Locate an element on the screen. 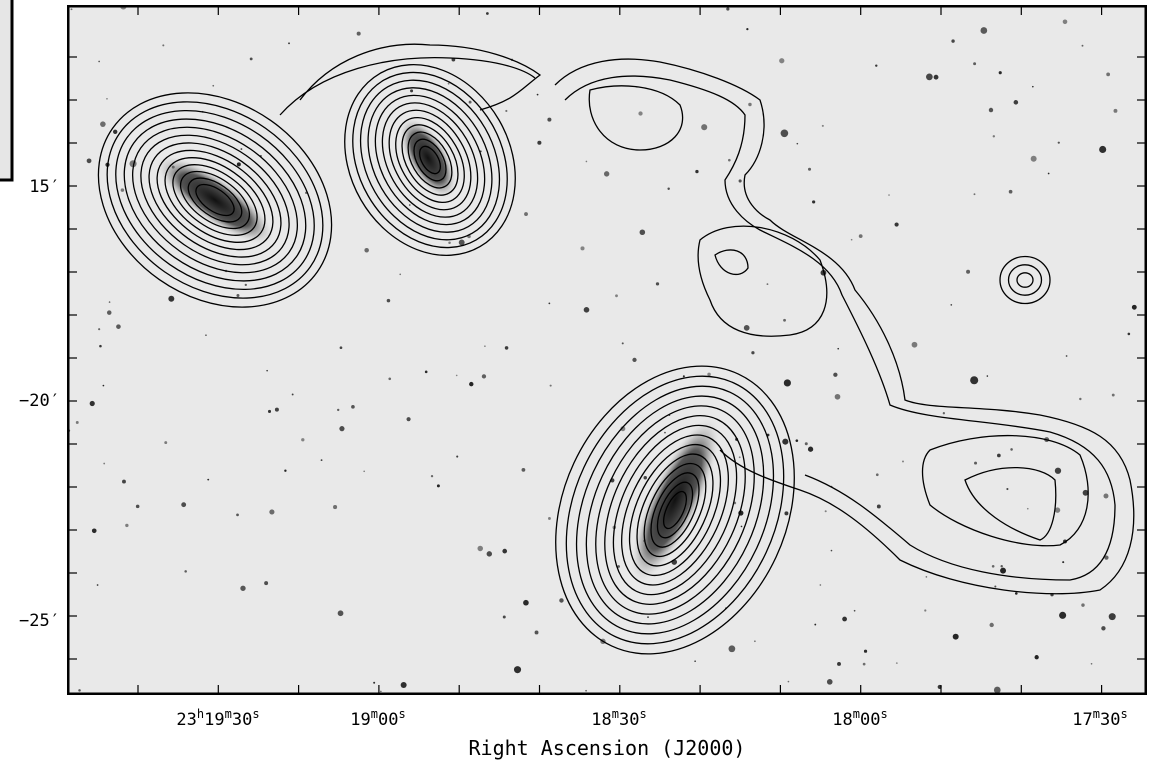 This screenshot has height=771, width=1156. x-tick-label: 18m30s is located at coordinates (618, 718).